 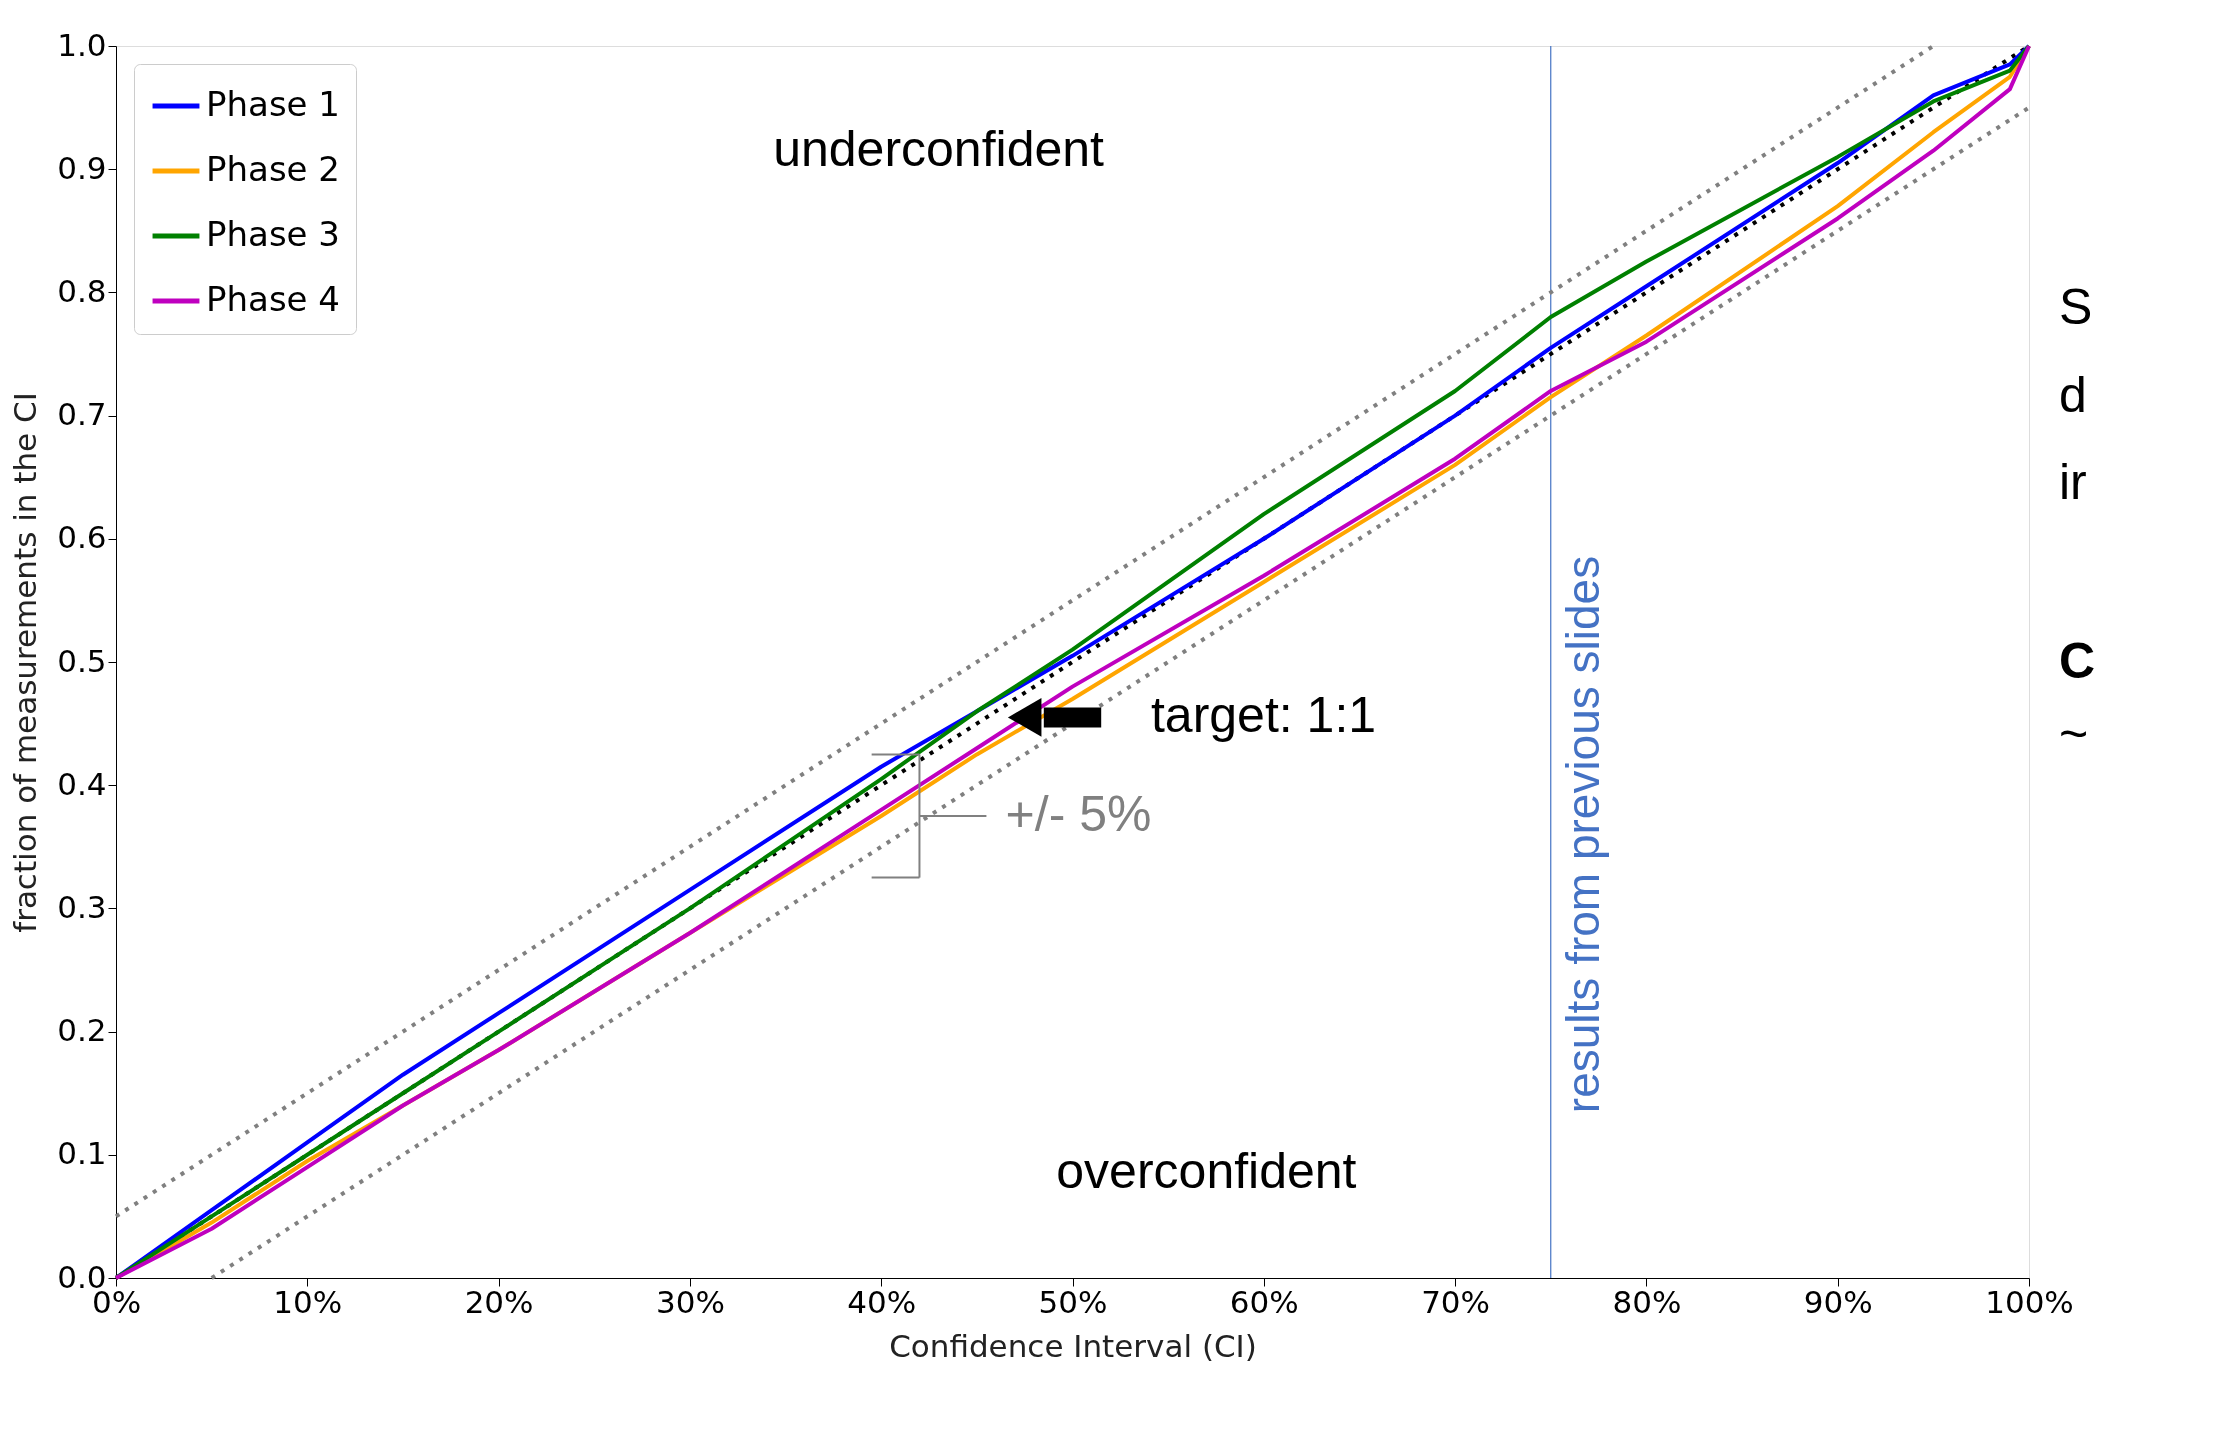 I want to click on legend-label: Phase 2, so click(x=273, y=169).